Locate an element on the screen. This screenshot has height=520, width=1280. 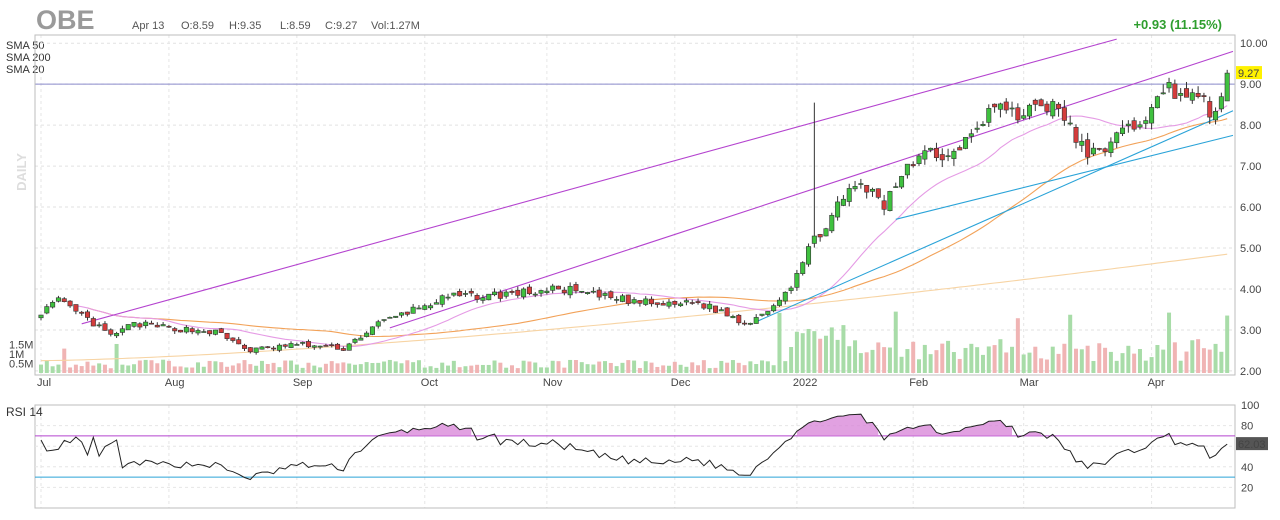
bar-volume: Vol:1.27M is located at coordinates (395, 26).